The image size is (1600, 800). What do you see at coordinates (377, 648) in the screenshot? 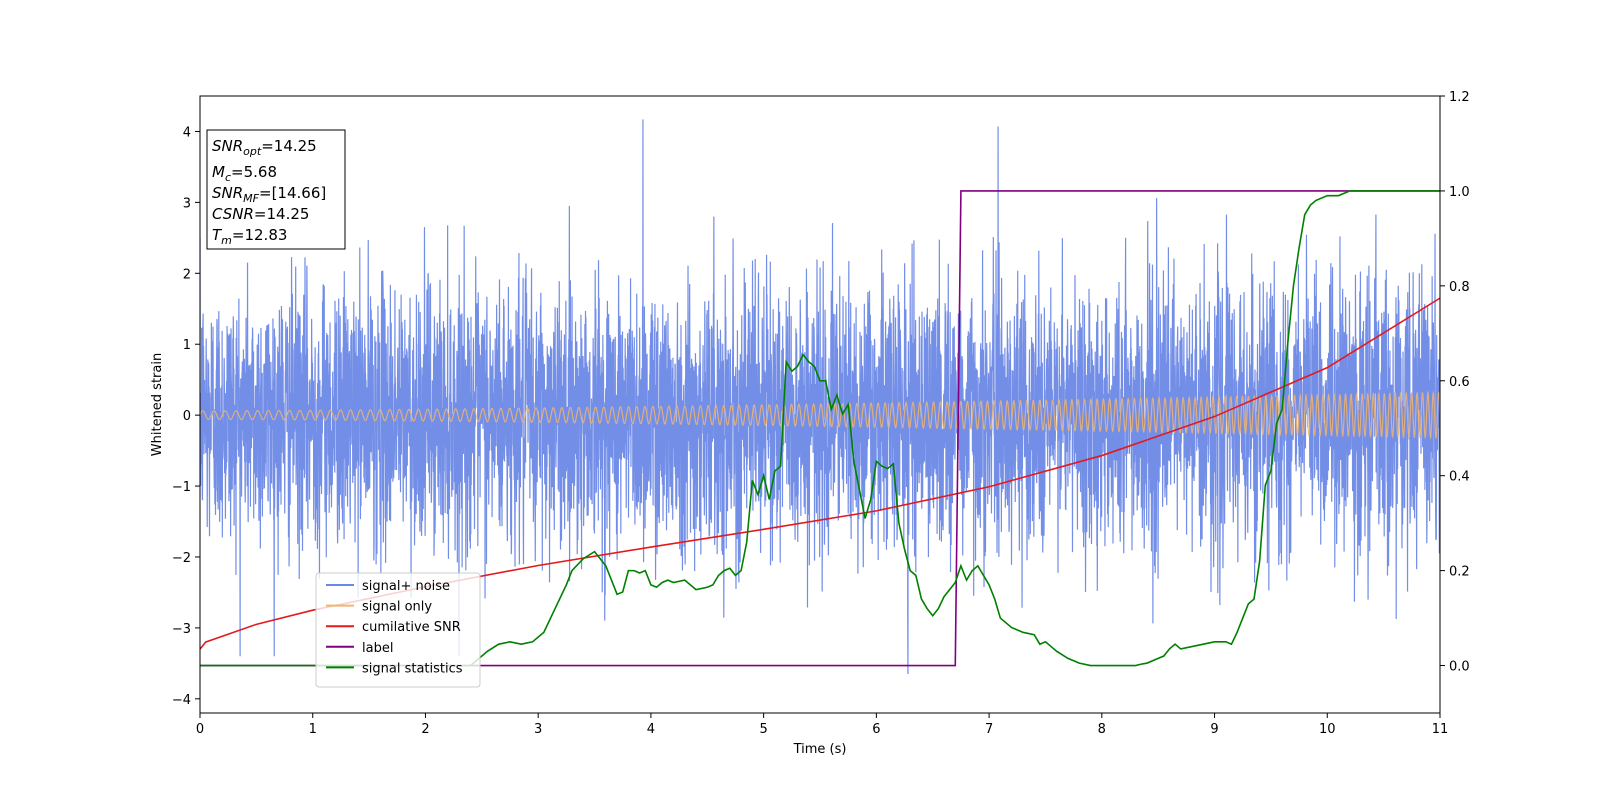
I see `legend-label: label` at bounding box center [377, 648].